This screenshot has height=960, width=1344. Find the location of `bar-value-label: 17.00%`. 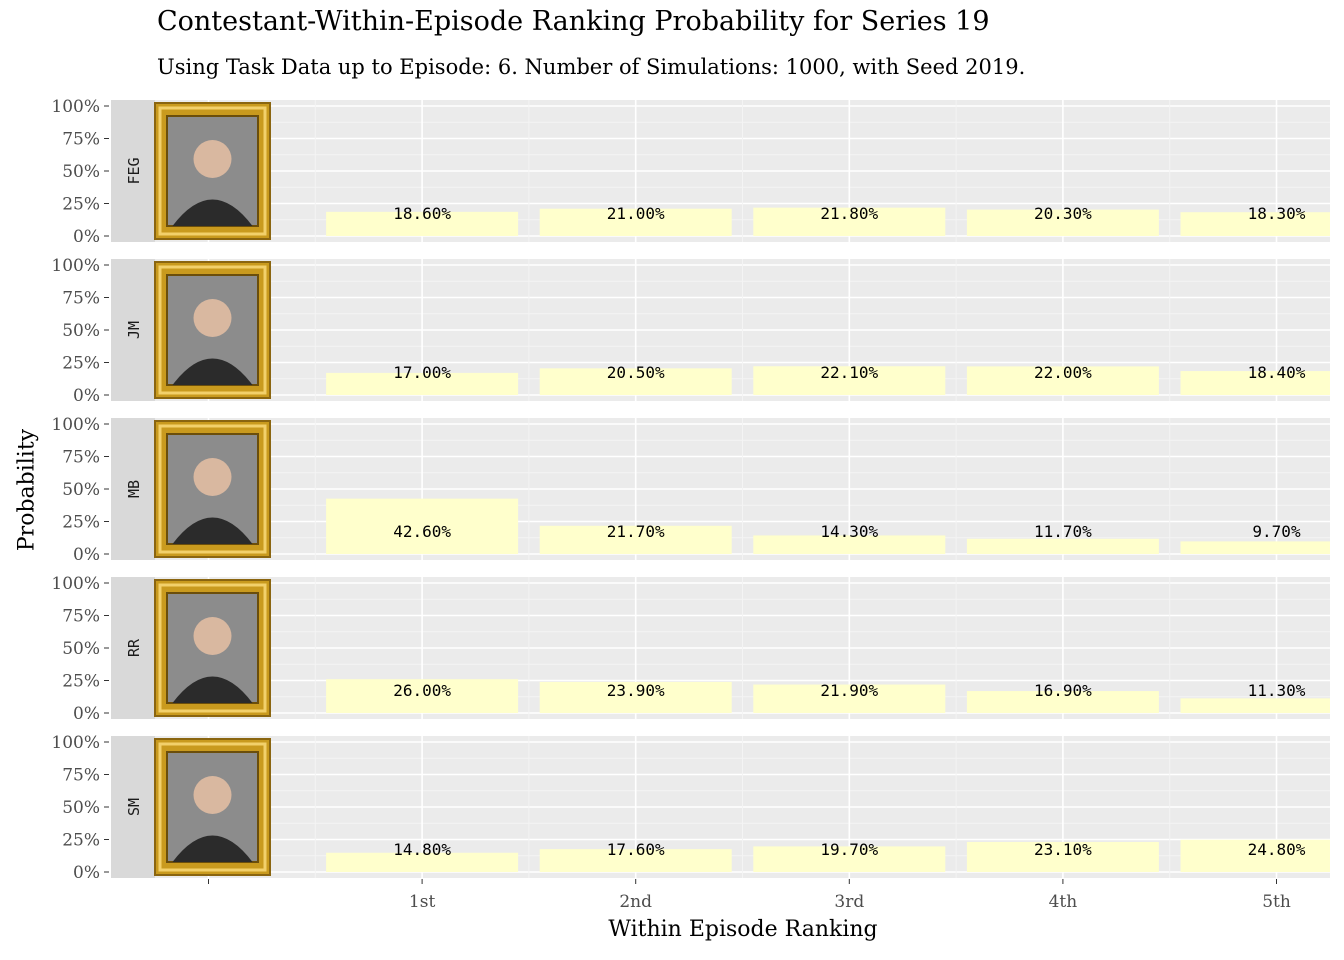

bar-value-label: 17.00% is located at coordinates (422, 372).